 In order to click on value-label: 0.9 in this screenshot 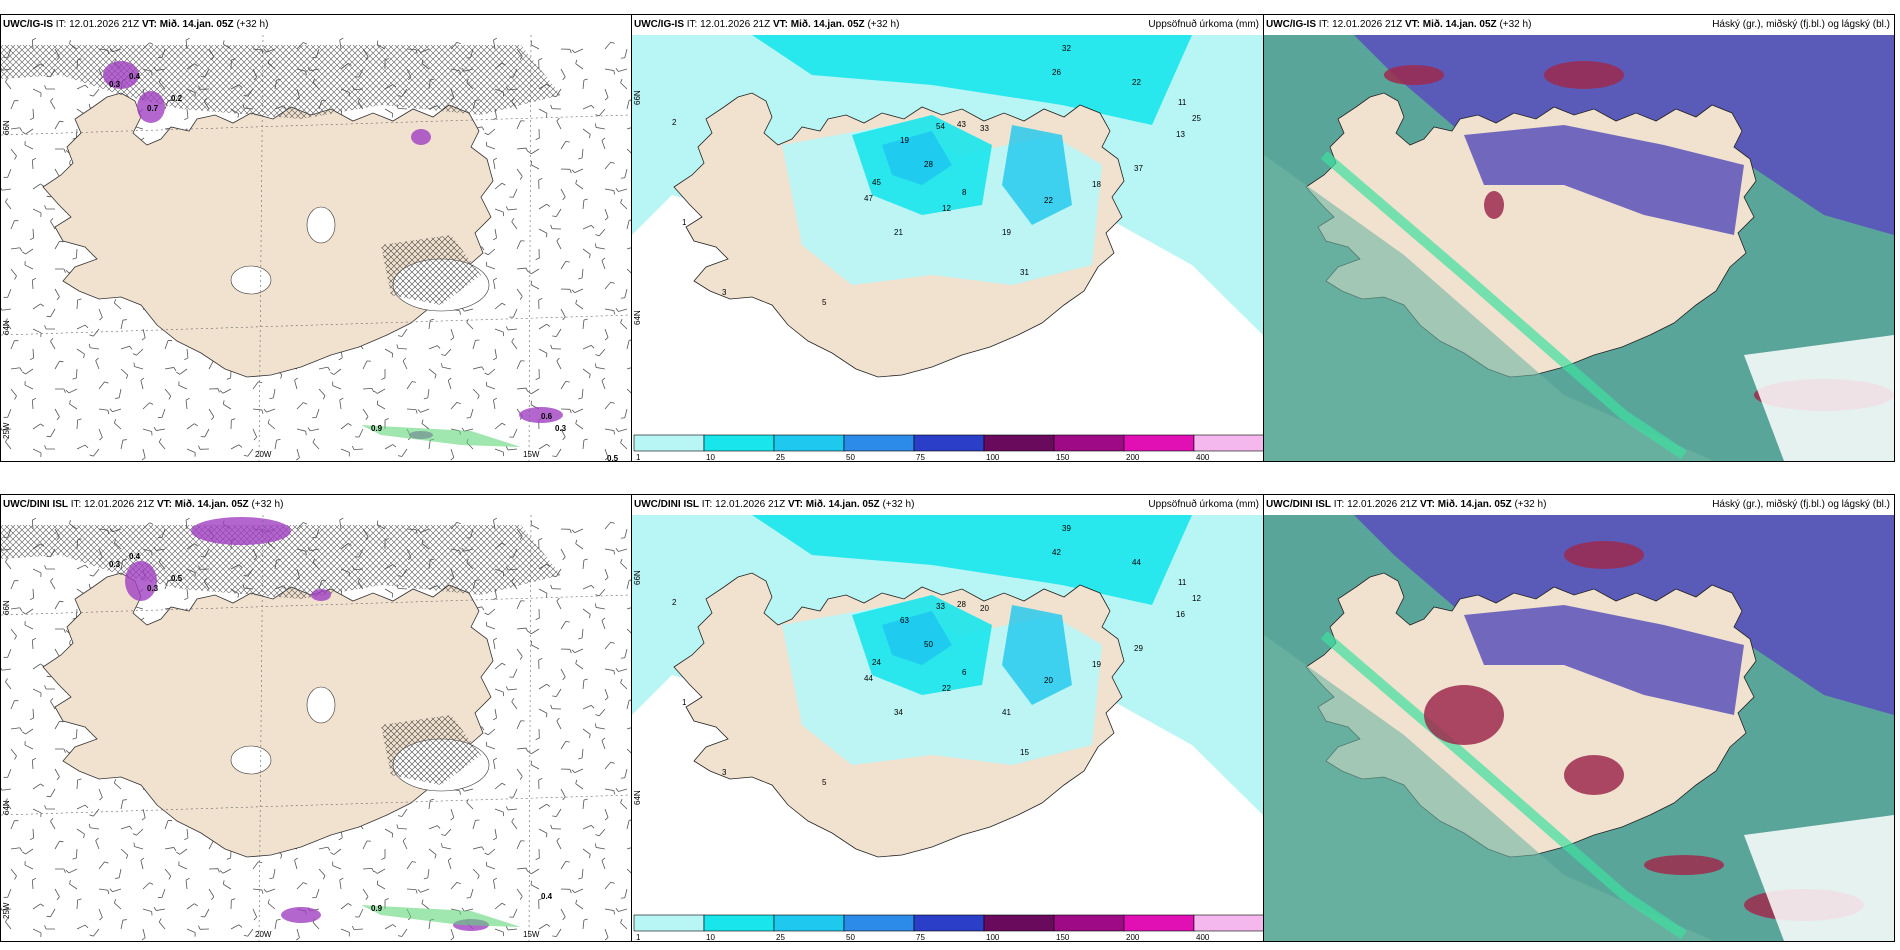, I will do `click(377, 908)`.